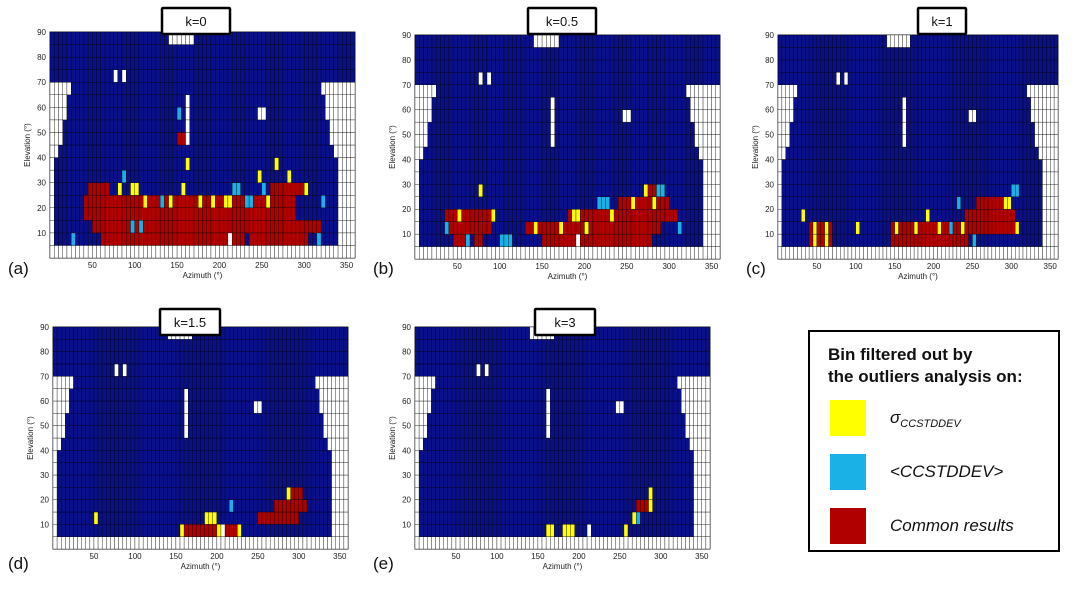  What do you see at coordinates (392, 147) in the screenshot?
I see `y-axis-label: Elevation (°)` at bounding box center [392, 147].